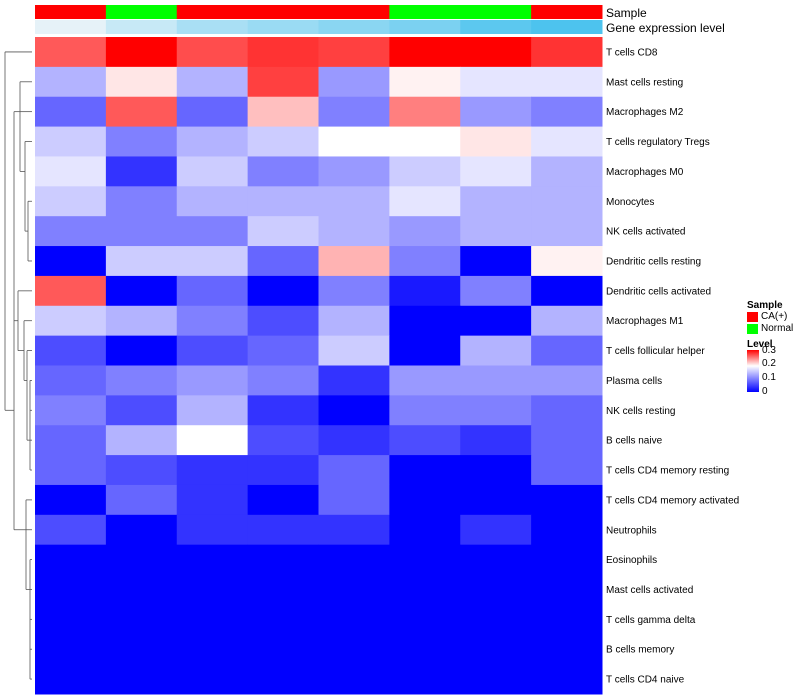 This screenshot has width=800, height=700. I want to click on row-label: T cells CD4 naive, so click(645, 680).